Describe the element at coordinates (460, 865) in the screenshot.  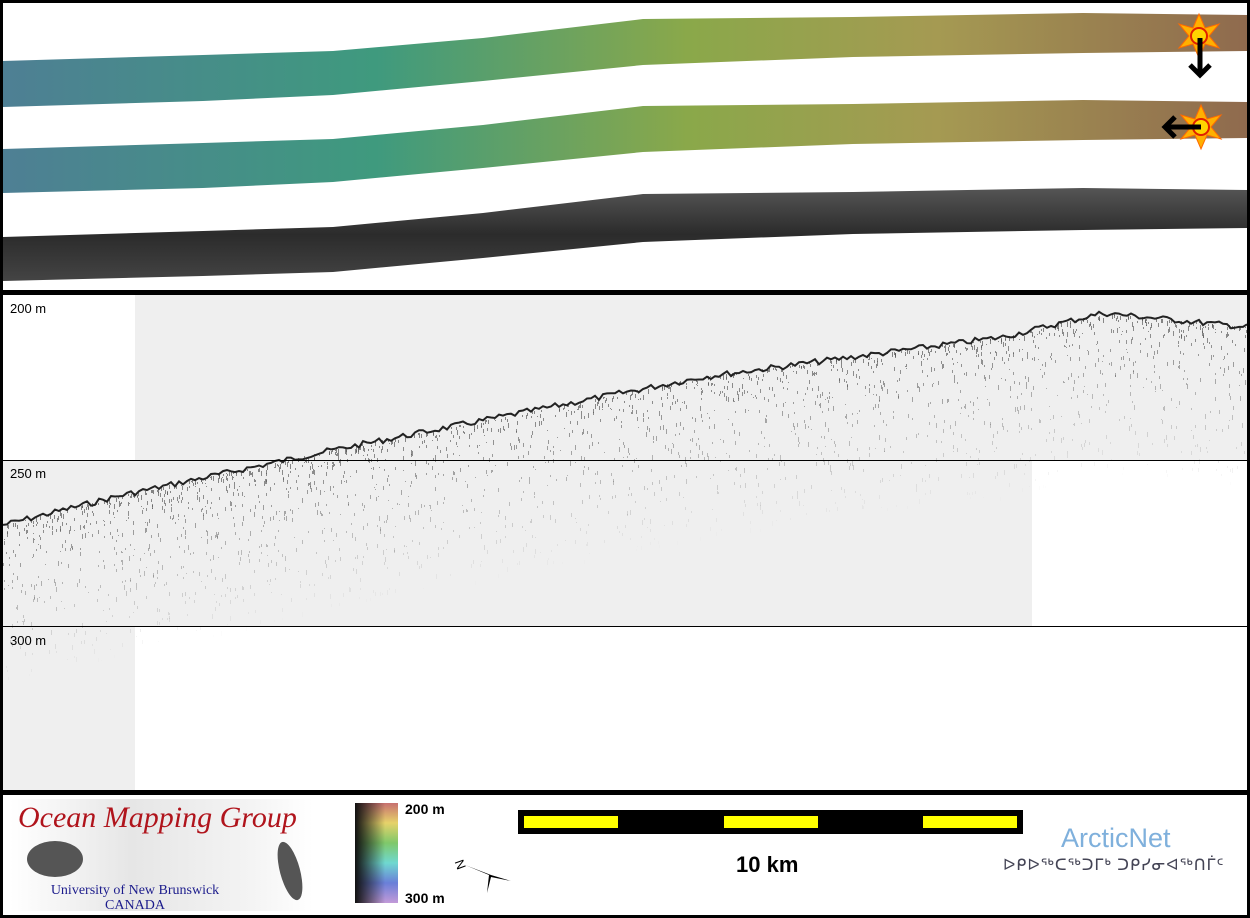
I see `svg-text: N` at that location.